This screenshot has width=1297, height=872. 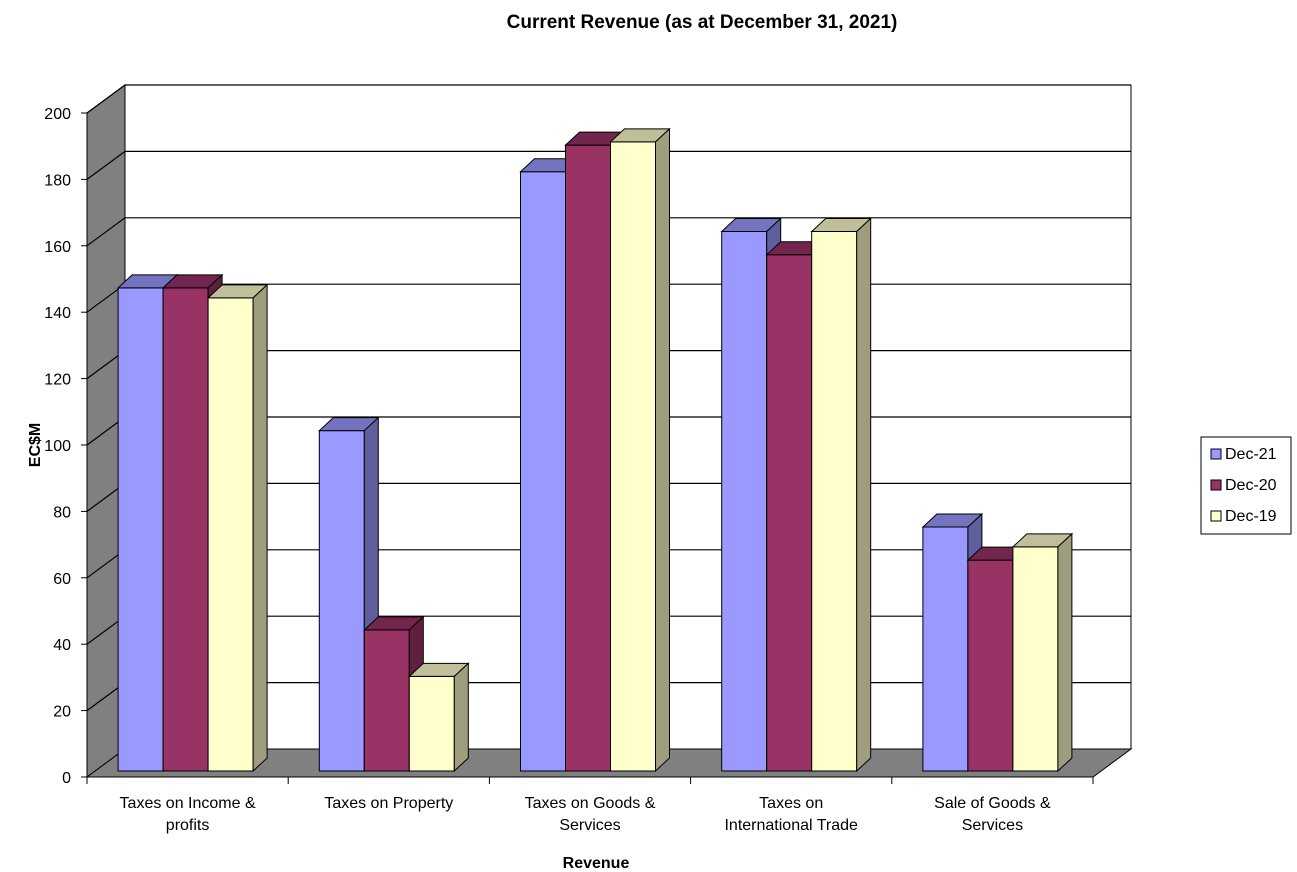 What do you see at coordinates (1251, 485) in the screenshot?
I see `legend-label: Dec-20` at bounding box center [1251, 485].